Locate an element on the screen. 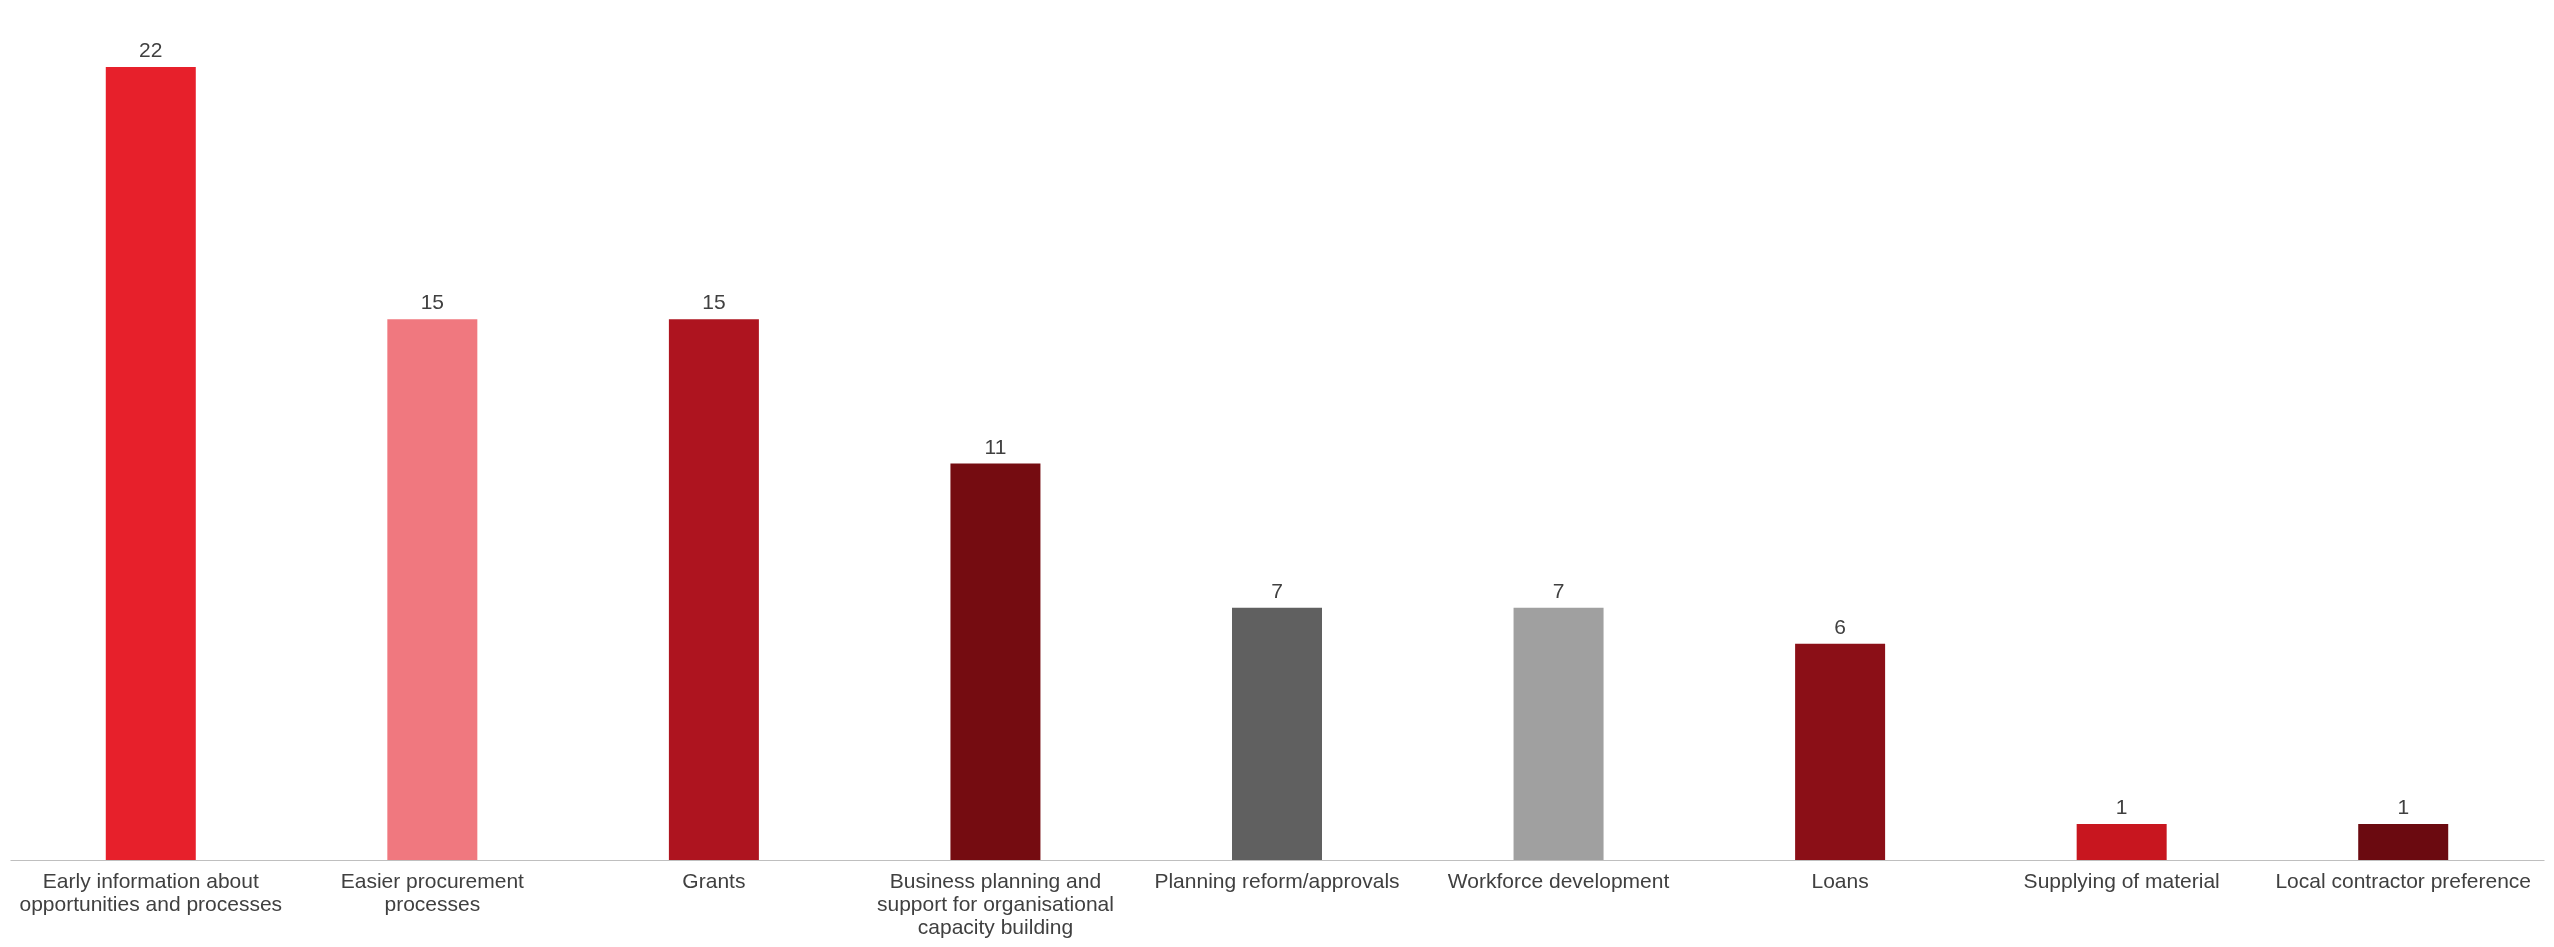 The image size is (2554, 947). data-label: 6 is located at coordinates (1840, 626).